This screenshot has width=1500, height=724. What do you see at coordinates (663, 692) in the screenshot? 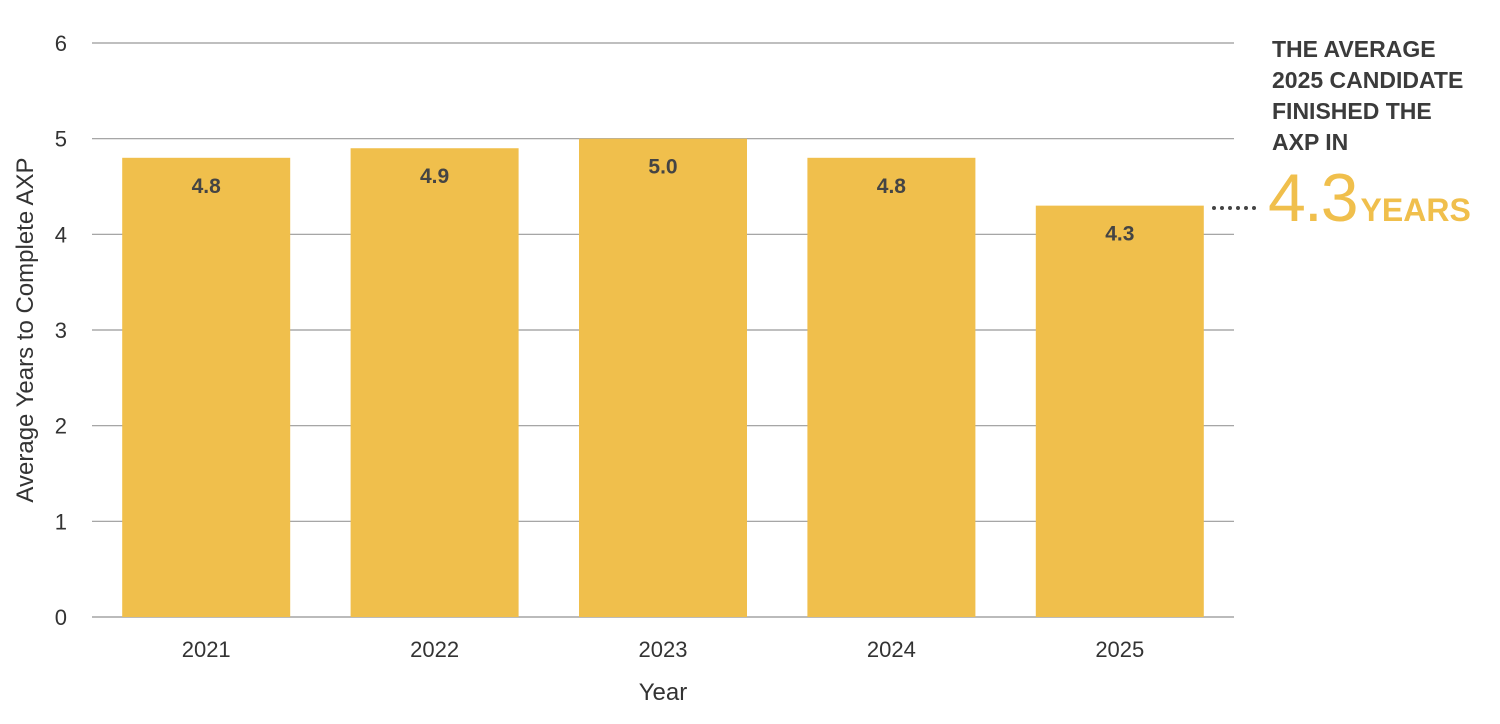
I see `x-axis-title: Year` at bounding box center [663, 692].